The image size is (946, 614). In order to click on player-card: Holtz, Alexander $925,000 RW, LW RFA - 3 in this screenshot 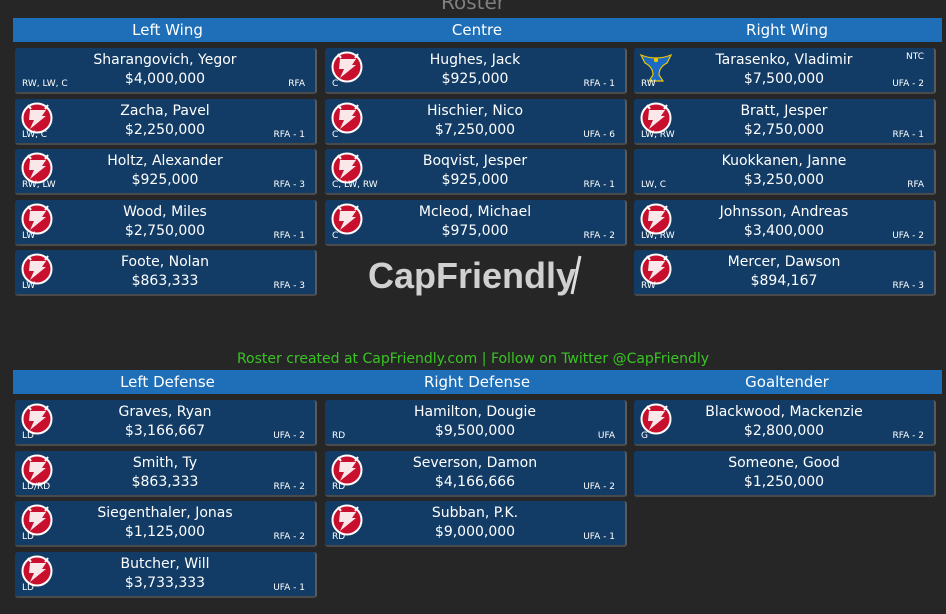, I will do `click(166, 172)`.